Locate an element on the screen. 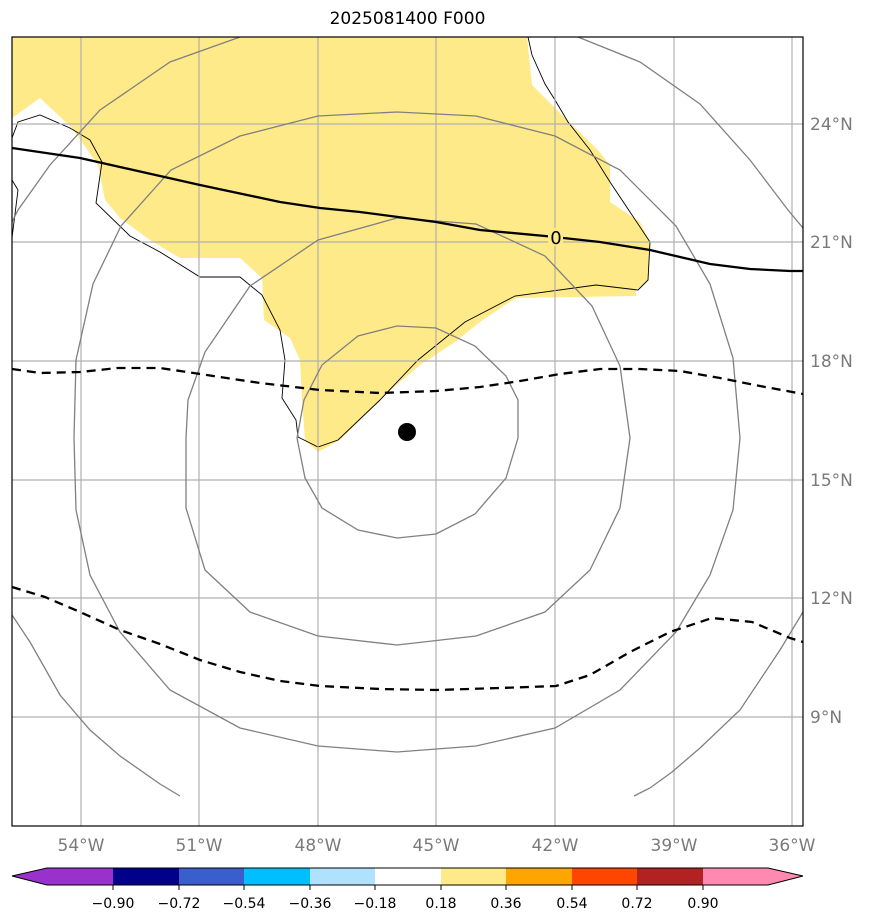 The height and width of the screenshot is (924, 873). colorbar-label: −0.18 is located at coordinates (375, 904).